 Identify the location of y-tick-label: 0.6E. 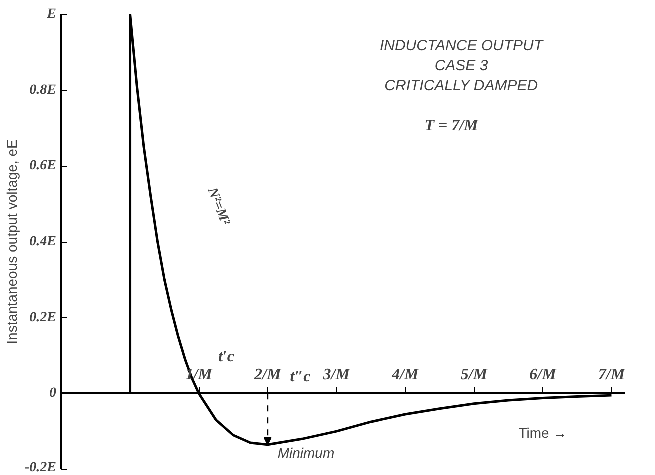
(43, 166).